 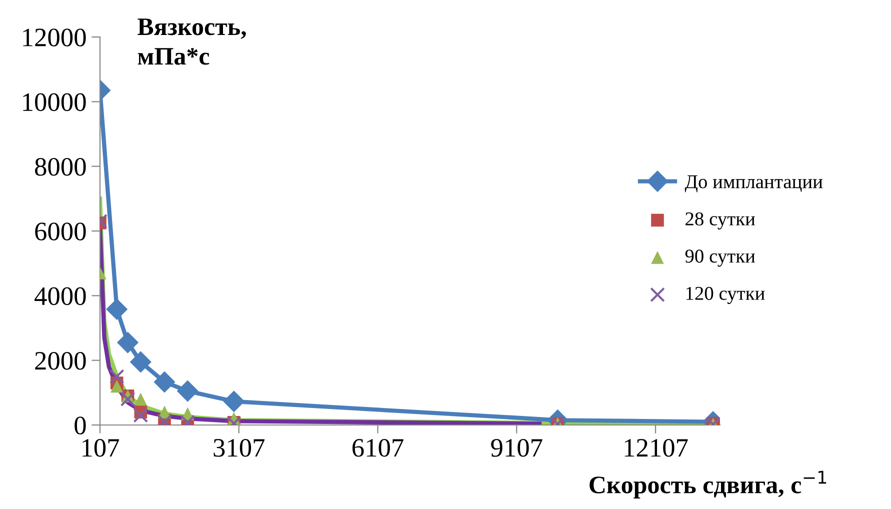 What do you see at coordinates (725, 295) in the screenshot?
I see `legend-label: 120 сутки` at bounding box center [725, 295].